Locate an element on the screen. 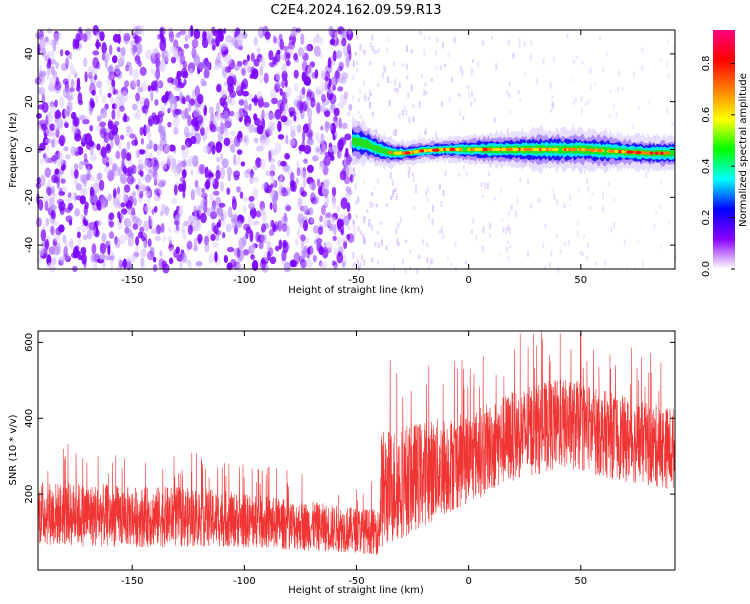  spectrogram-ridge is located at coordinates (513, 144).